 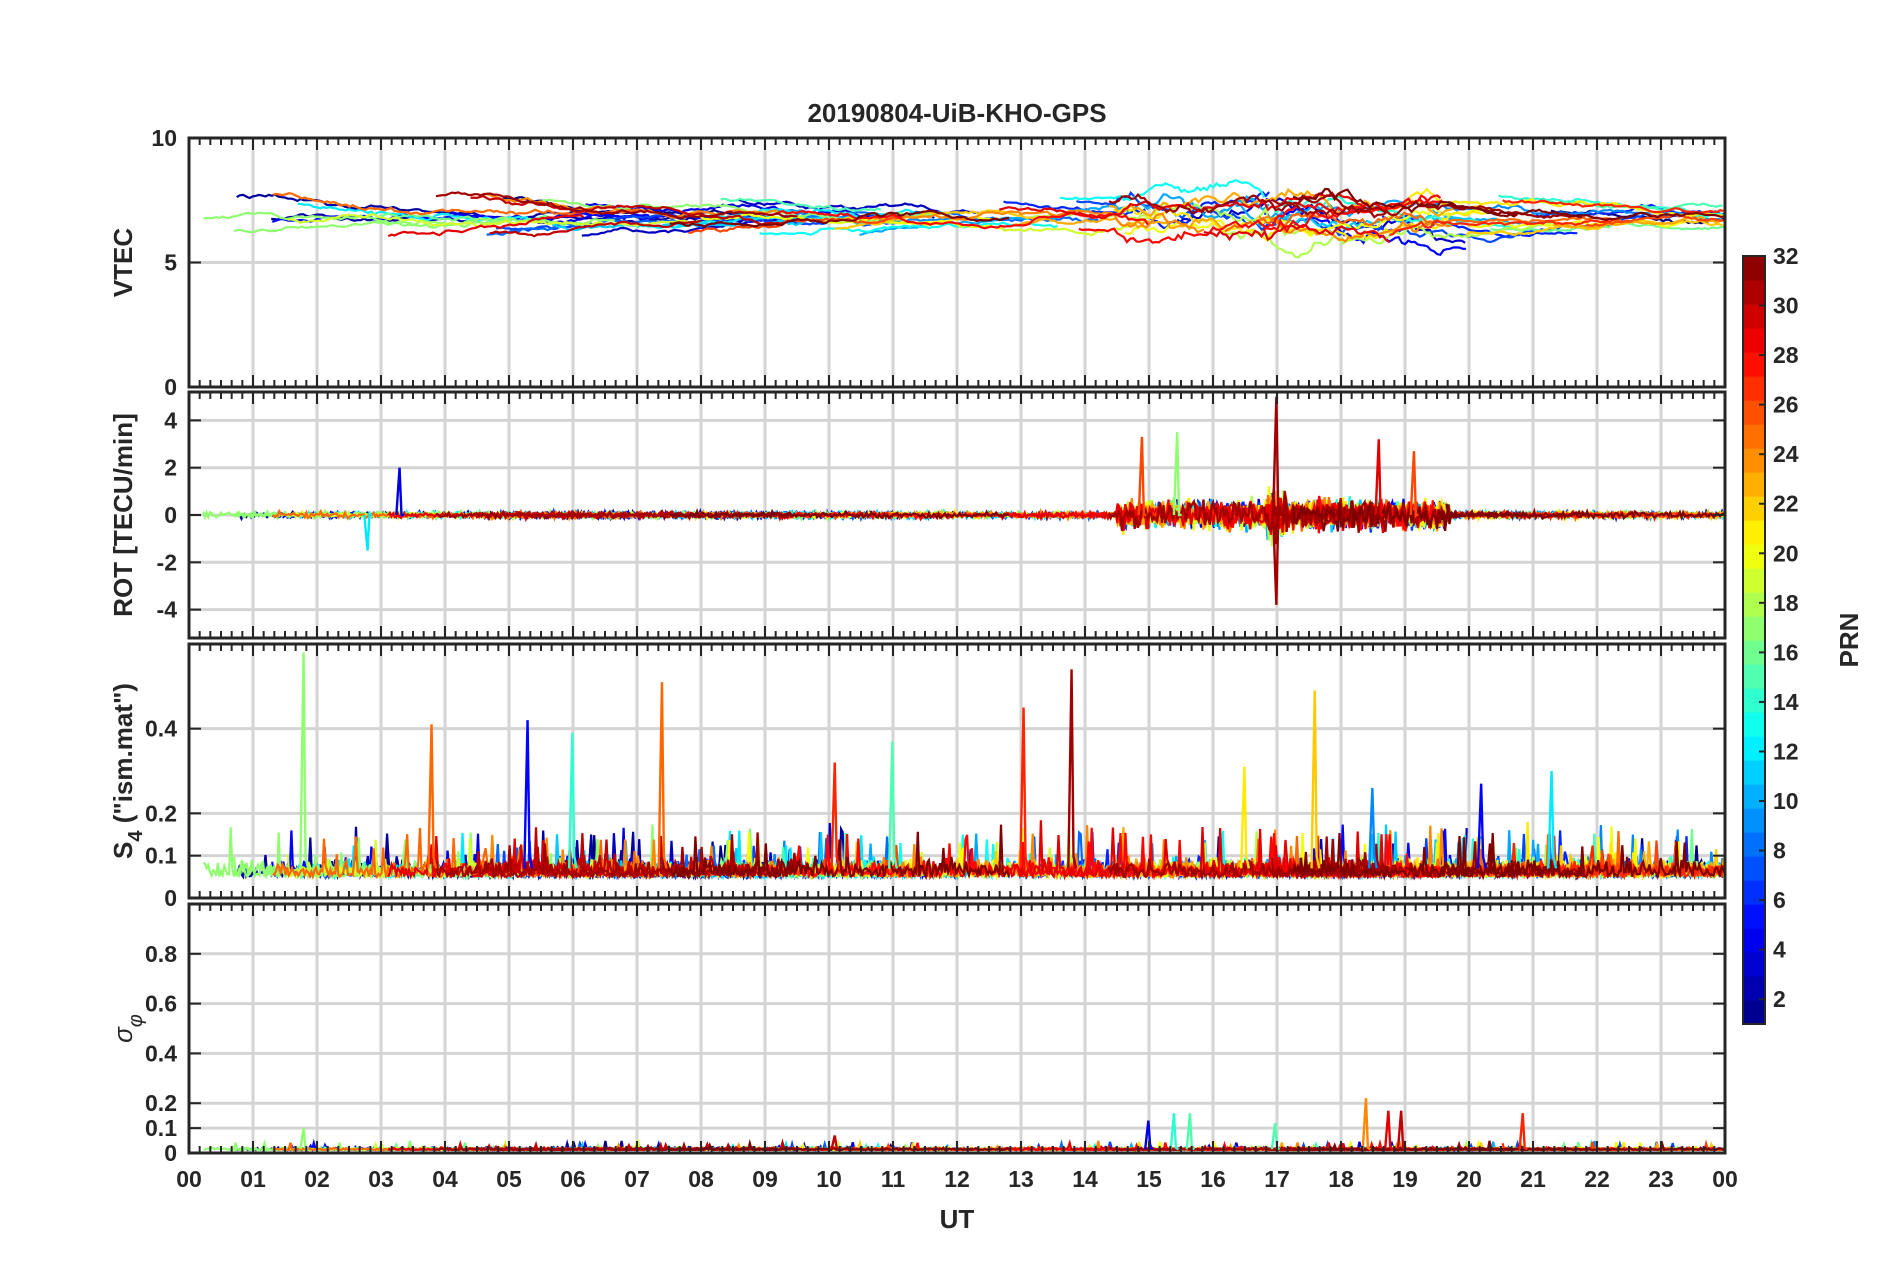 What do you see at coordinates (957, 1219) in the screenshot?
I see `x-axis-label: UT` at bounding box center [957, 1219].